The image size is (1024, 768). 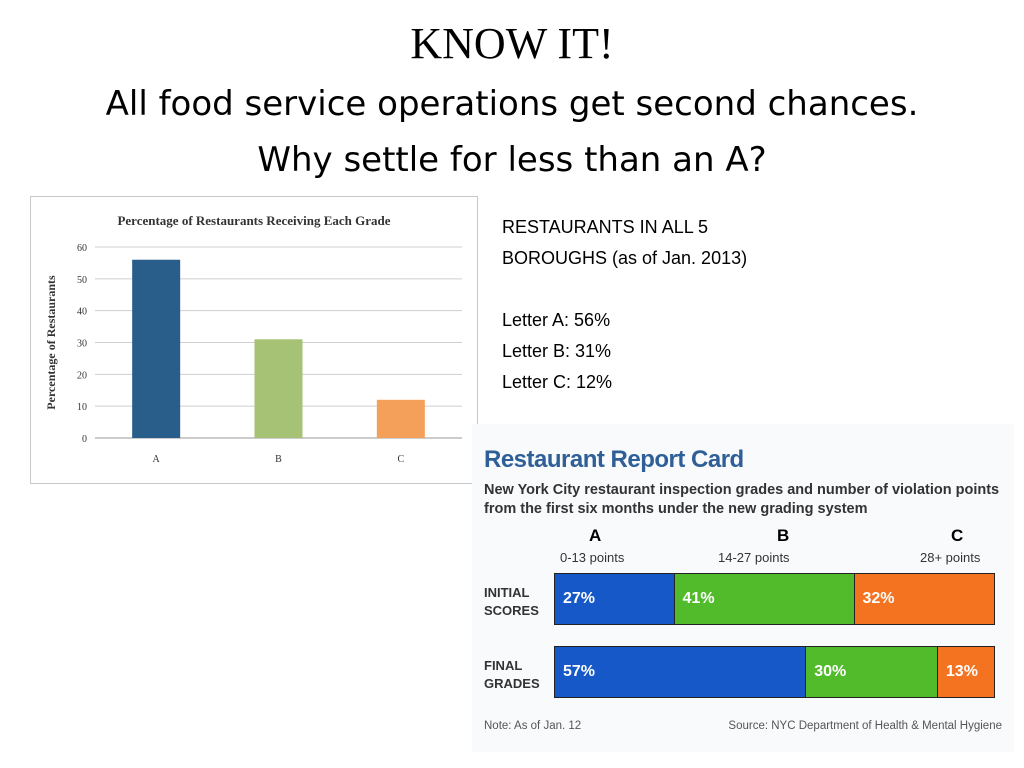 What do you see at coordinates (82, 344) in the screenshot?
I see `y-tick-label: 30` at bounding box center [82, 344].